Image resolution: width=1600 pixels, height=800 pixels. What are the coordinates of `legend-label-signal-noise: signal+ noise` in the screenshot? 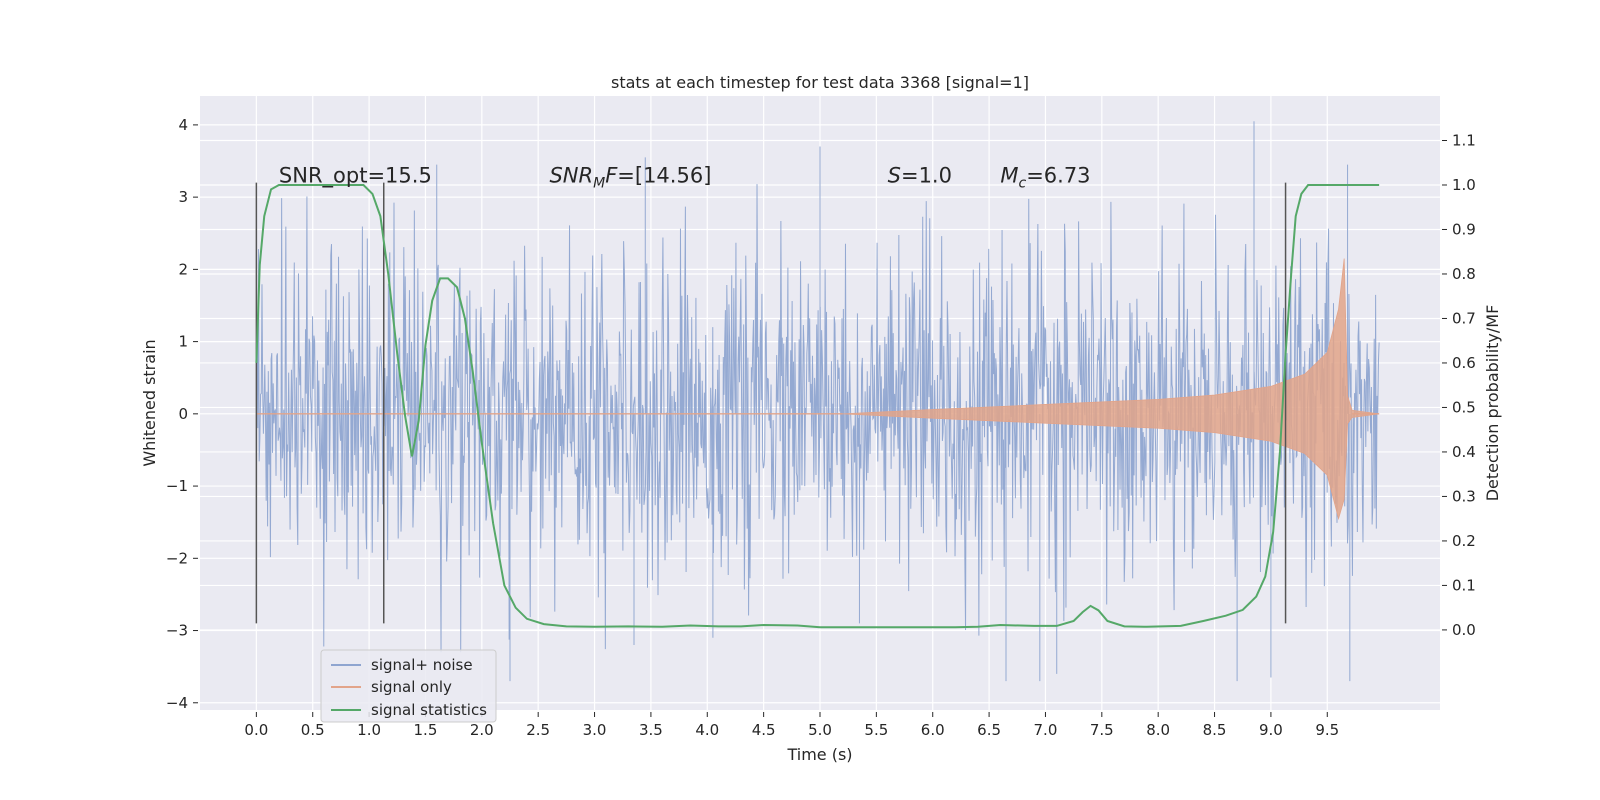 It's located at (422, 665).